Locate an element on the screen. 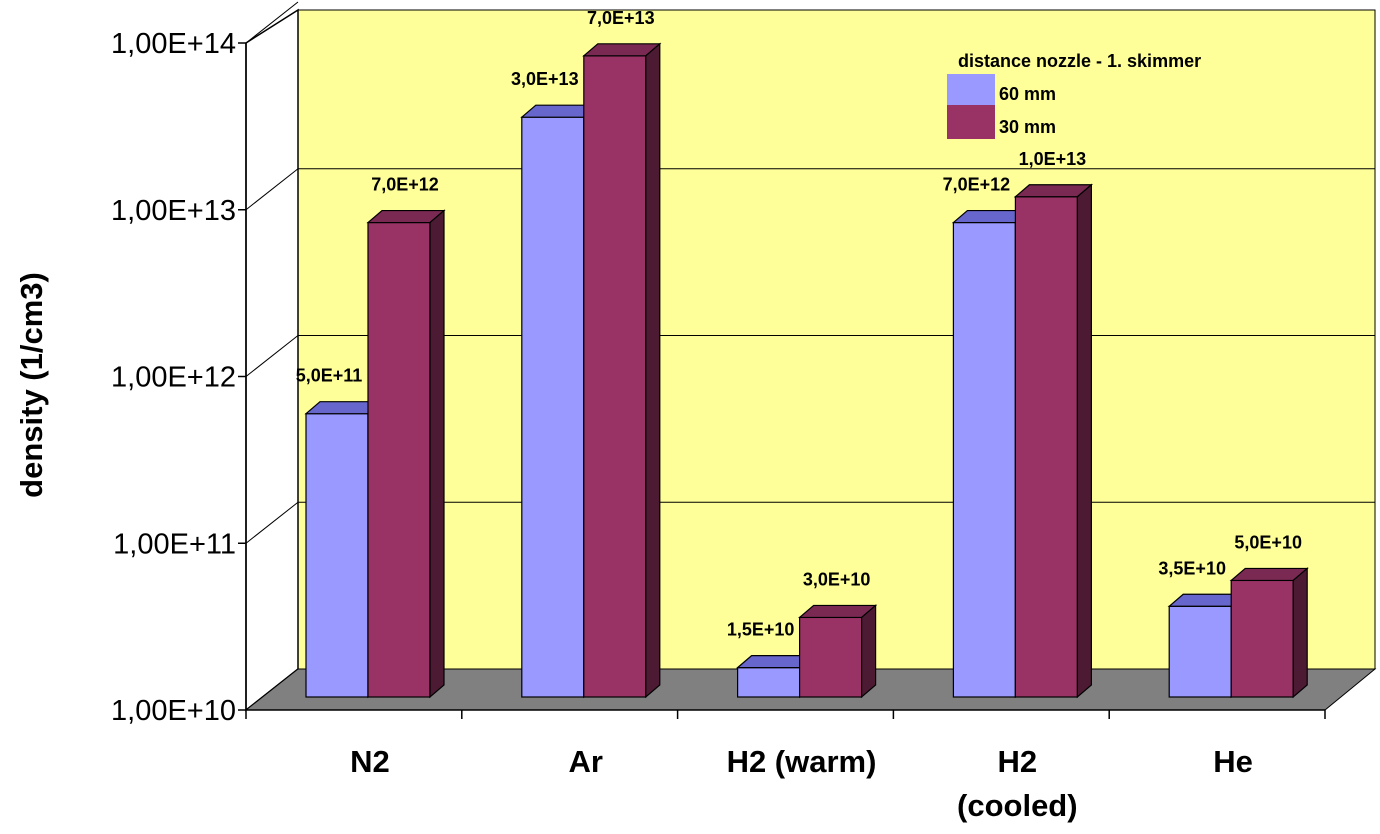  legend-title: distance nozzle - 1. skimmer is located at coordinates (1079, 61).